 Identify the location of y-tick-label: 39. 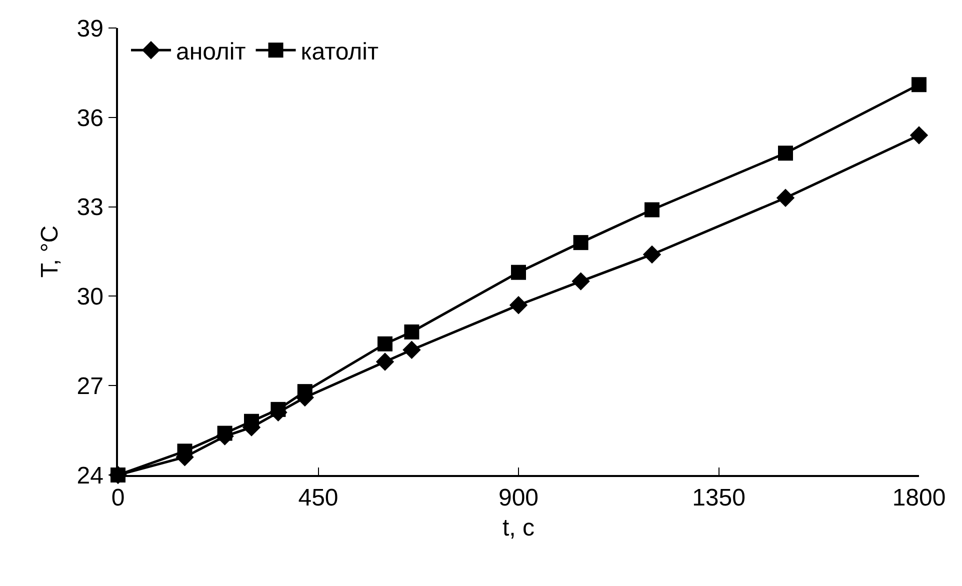
(90, 28).